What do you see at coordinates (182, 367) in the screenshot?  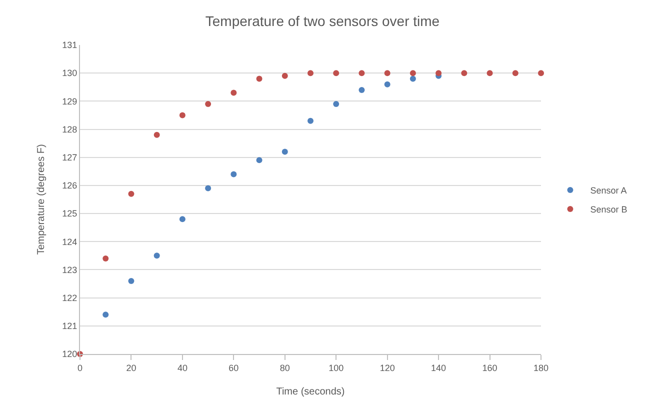 I see `x-tick-label: 40` at bounding box center [182, 367].